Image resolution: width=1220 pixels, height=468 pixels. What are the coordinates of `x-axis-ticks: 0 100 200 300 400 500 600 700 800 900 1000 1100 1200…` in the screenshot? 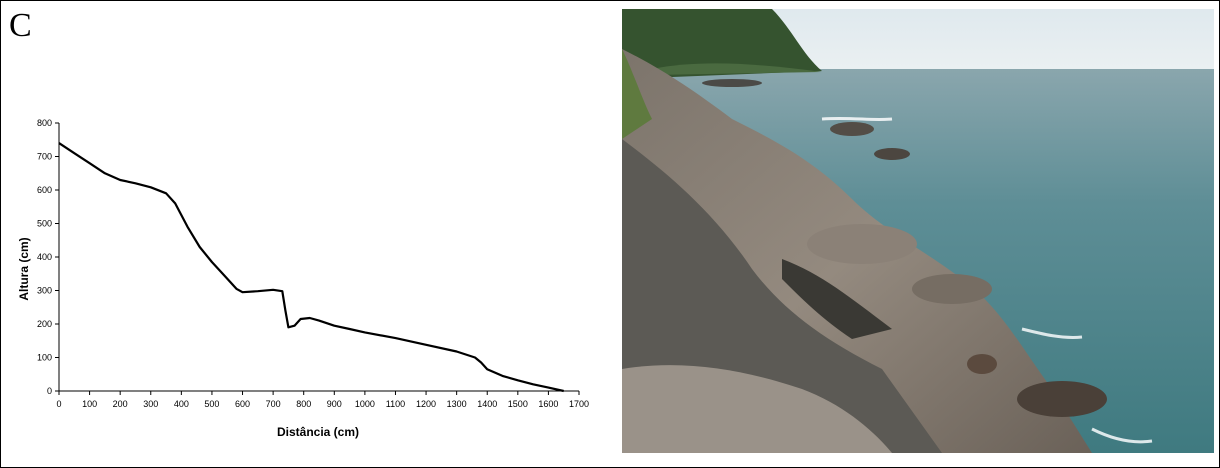 It's located at (322, 400).